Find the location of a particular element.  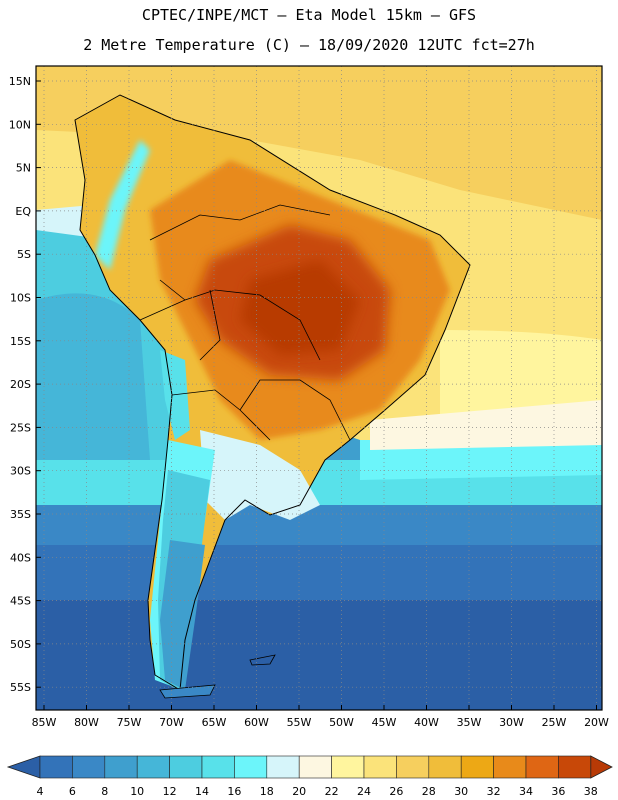

lon-label: 20W is located at coordinates (596, 722).